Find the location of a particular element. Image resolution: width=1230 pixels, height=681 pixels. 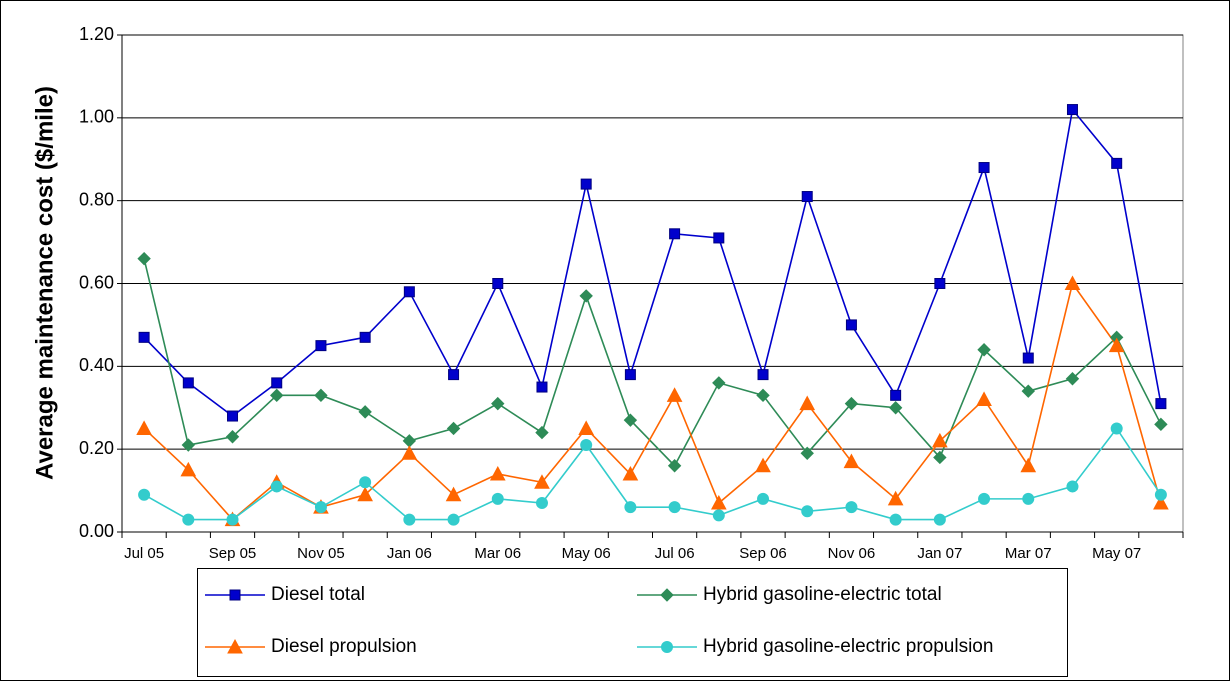

legend-label: Hybrid gasoline-electric total is located at coordinates (822, 594).